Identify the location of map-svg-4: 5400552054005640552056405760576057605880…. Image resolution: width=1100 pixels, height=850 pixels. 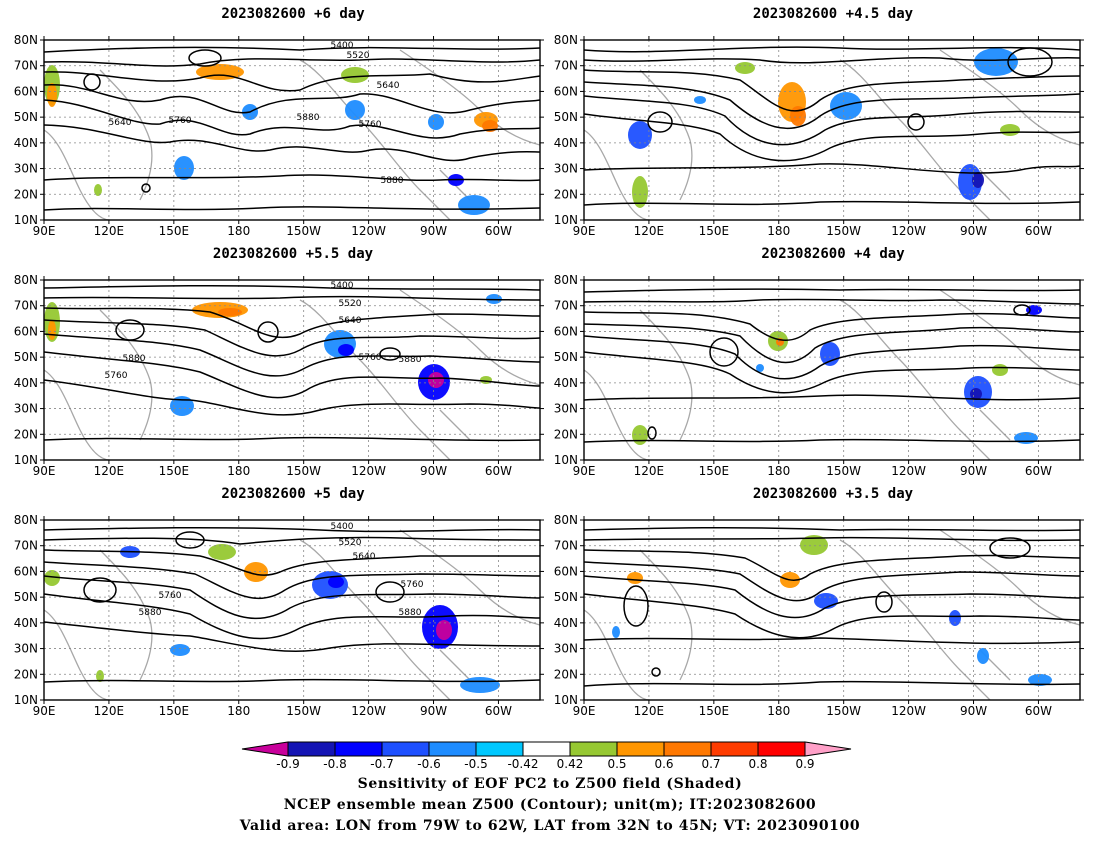
(819, 375).